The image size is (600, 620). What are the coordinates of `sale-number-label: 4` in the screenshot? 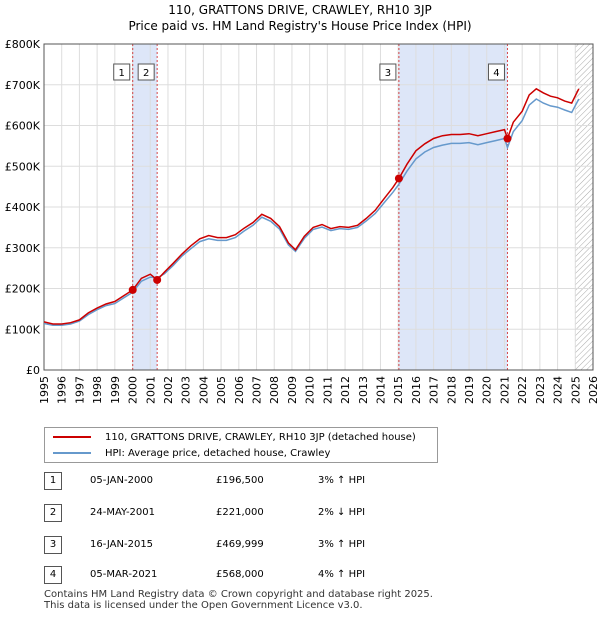 It's located at (496, 73).